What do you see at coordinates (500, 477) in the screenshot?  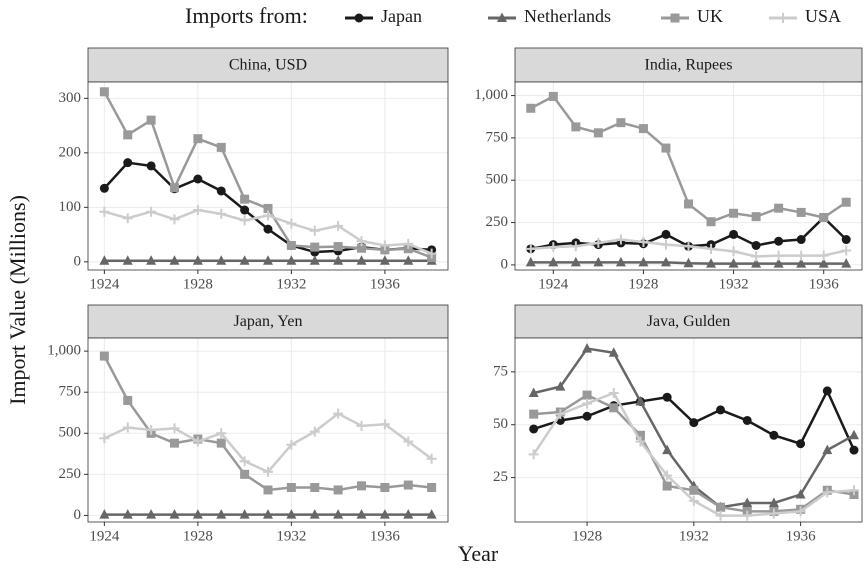 I see `y-tick-label: 25` at bounding box center [500, 477].